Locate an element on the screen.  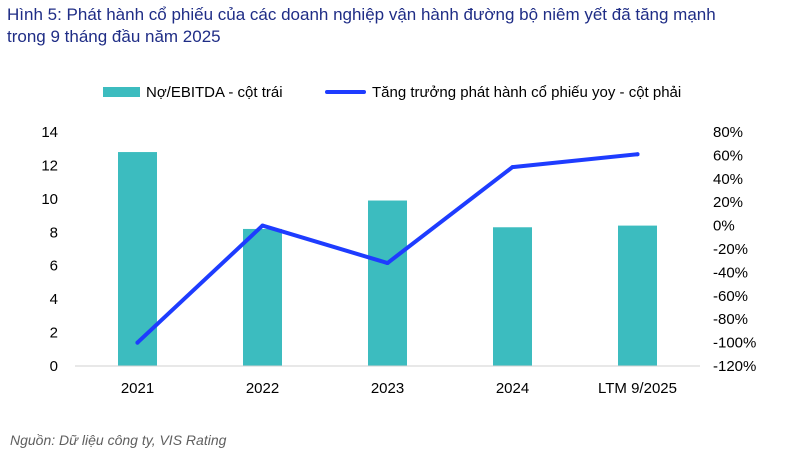
legend-swatch-bar is located at coordinates (121, 92).